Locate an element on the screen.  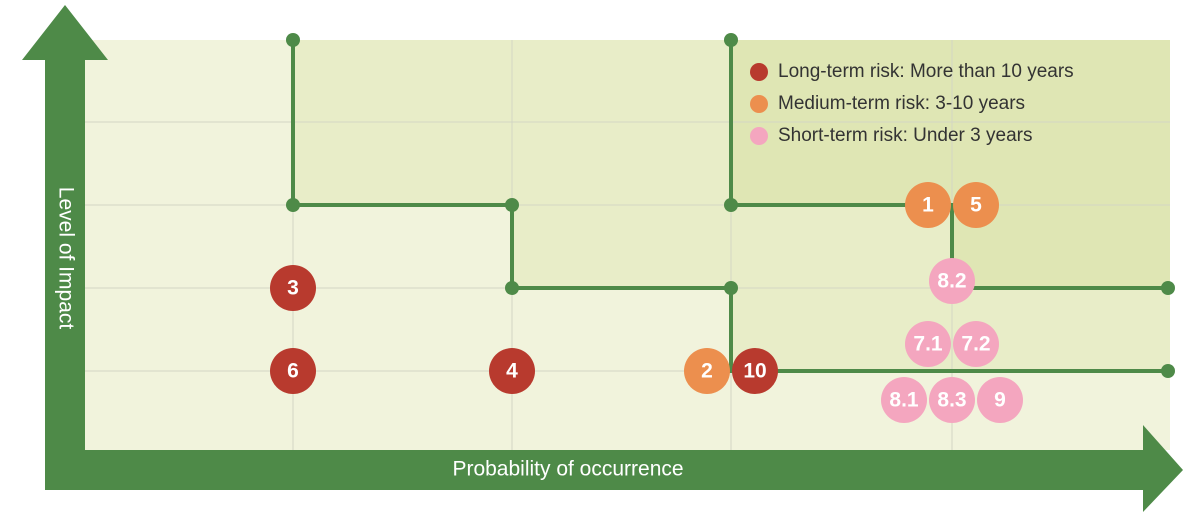
risk-bubble: 5 is located at coordinates (976, 205).